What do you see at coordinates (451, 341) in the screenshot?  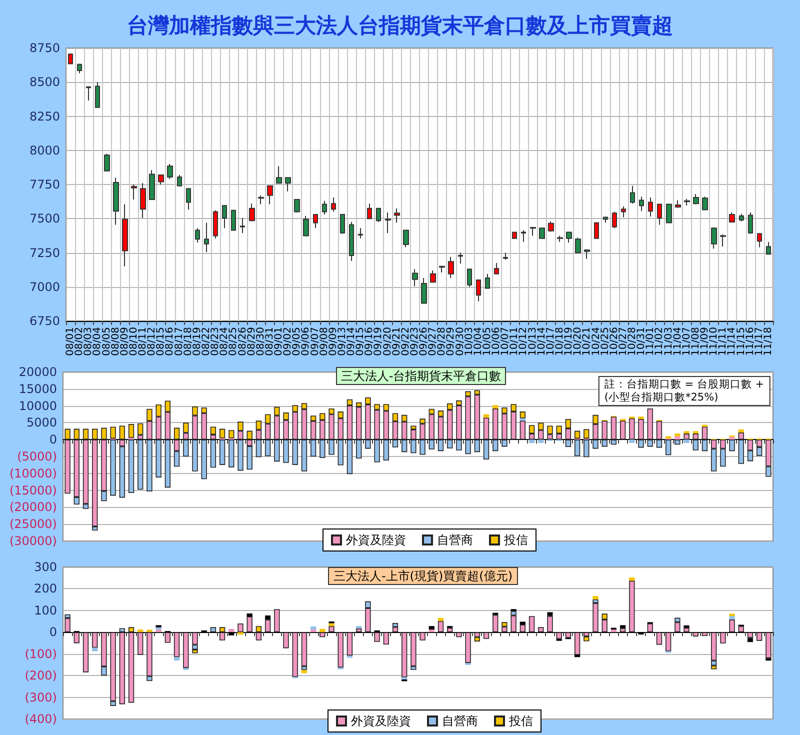 I see `x-tick-label: 09/29` at bounding box center [451, 341].